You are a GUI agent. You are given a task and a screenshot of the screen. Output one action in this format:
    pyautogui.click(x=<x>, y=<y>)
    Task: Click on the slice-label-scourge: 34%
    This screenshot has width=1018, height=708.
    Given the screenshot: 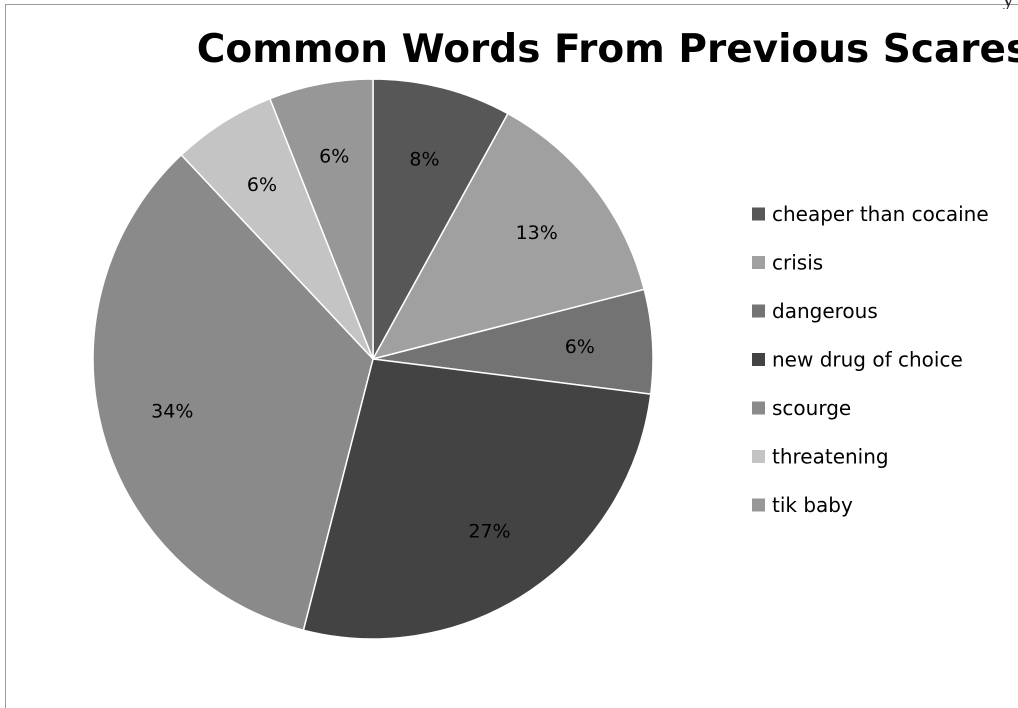 What is the action you would take?
    pyautogui.click(x=172, y=412)
    